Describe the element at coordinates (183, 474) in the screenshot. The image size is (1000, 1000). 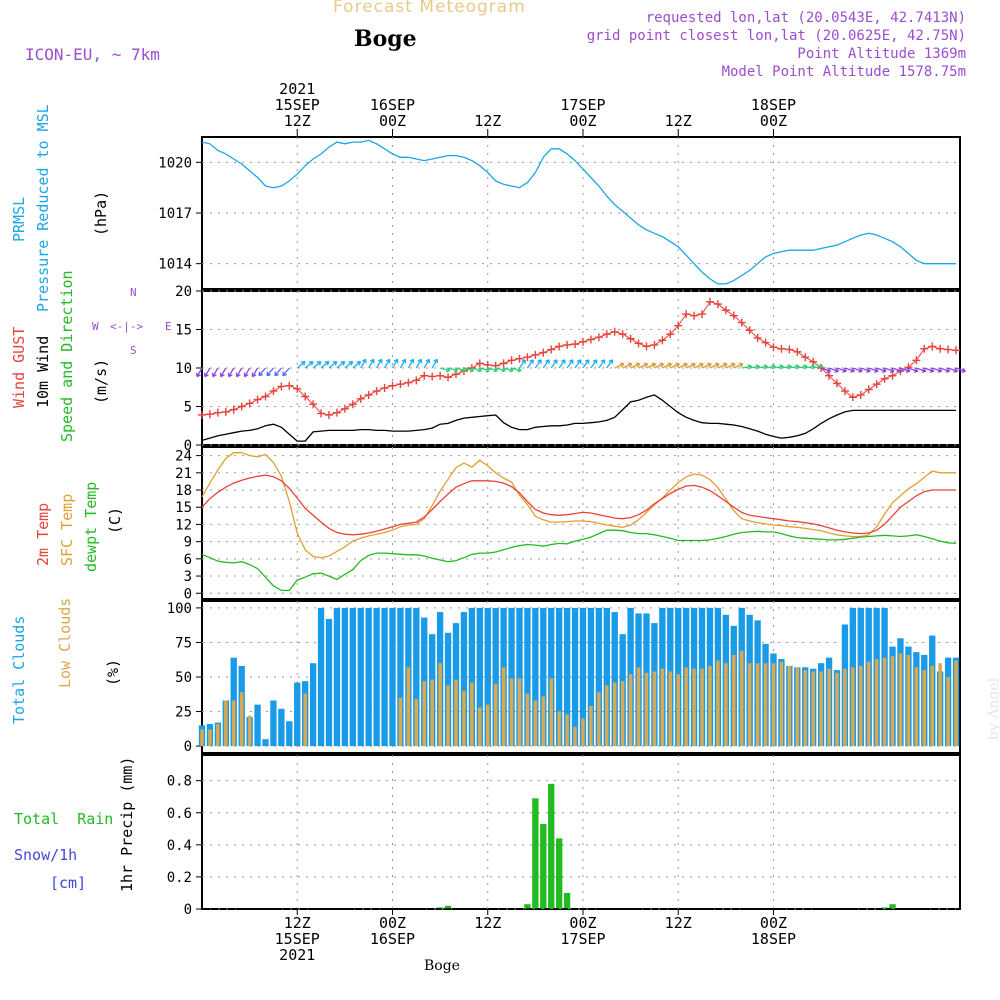
I see `y-tick-label: 21` at that location.